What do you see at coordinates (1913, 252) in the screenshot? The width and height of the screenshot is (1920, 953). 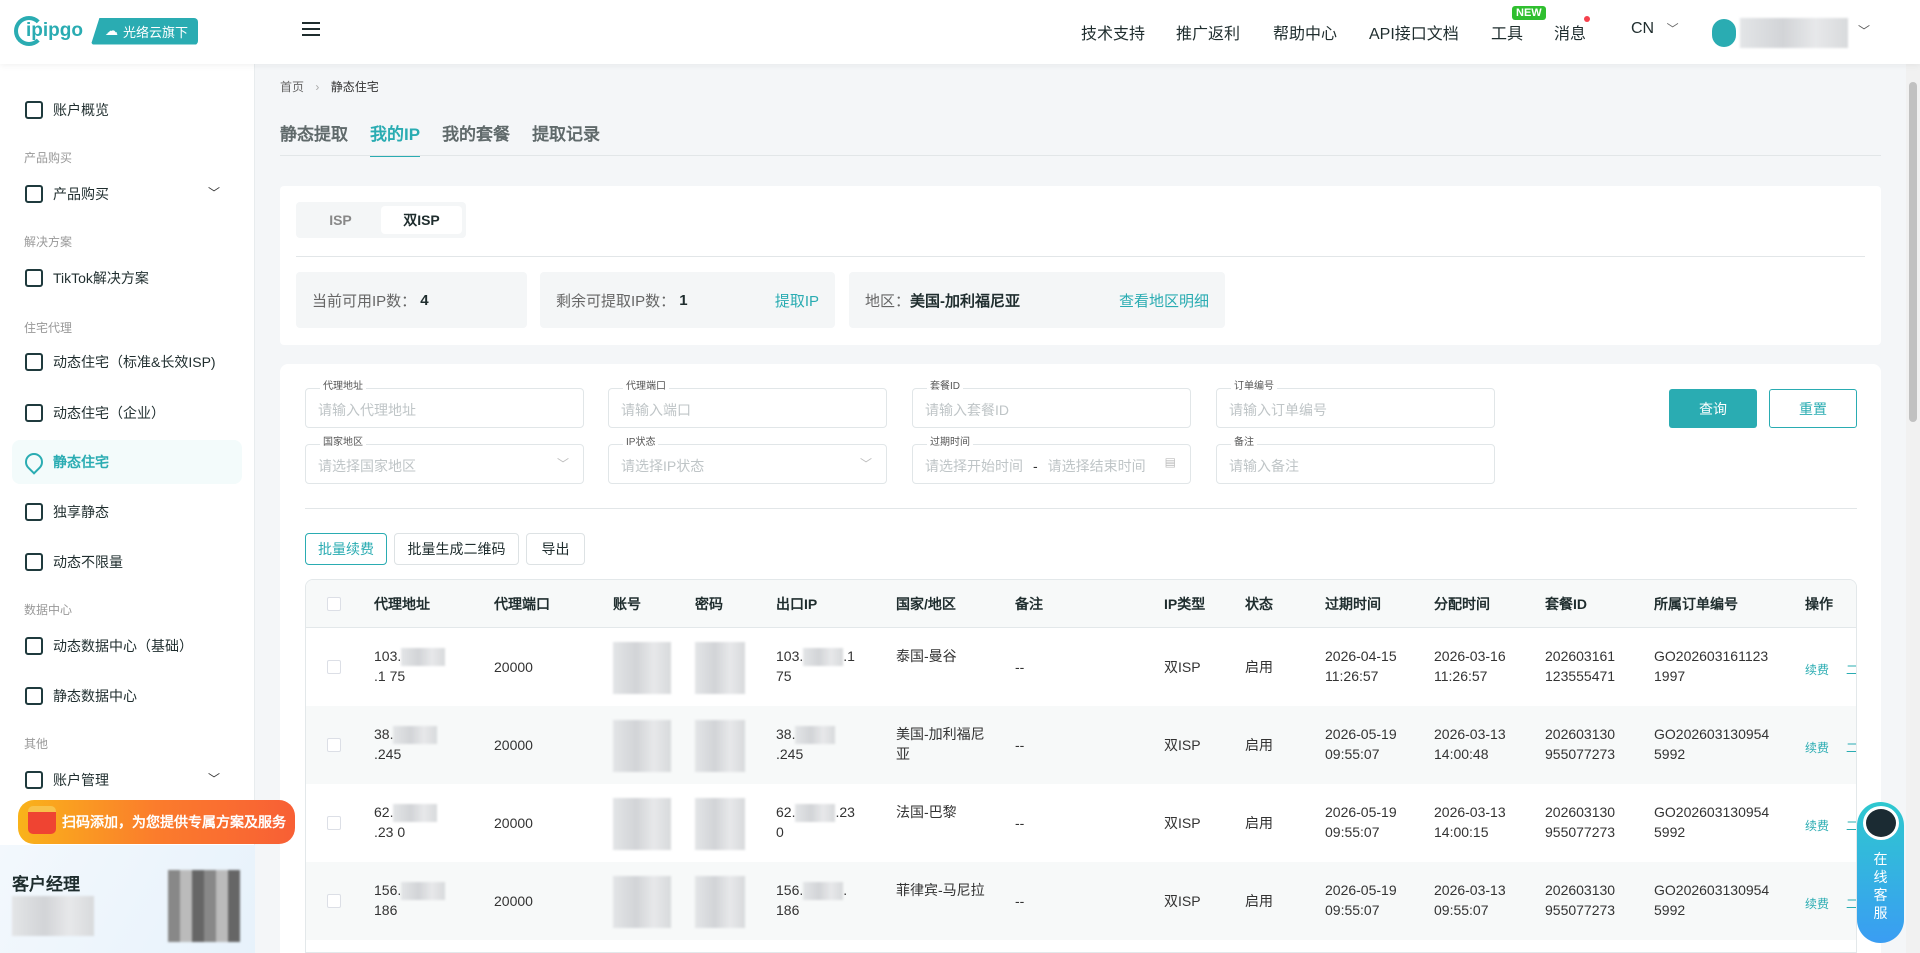 I see `scrollbar-thumb` at bounding box center [1913, 252].